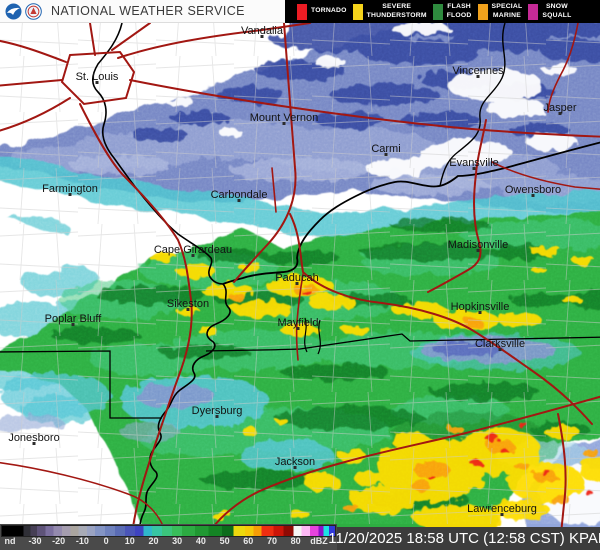  Describe the element at coordinates (329, 11) in the screenshot. I see `alert-label: TORNADO` at that location.